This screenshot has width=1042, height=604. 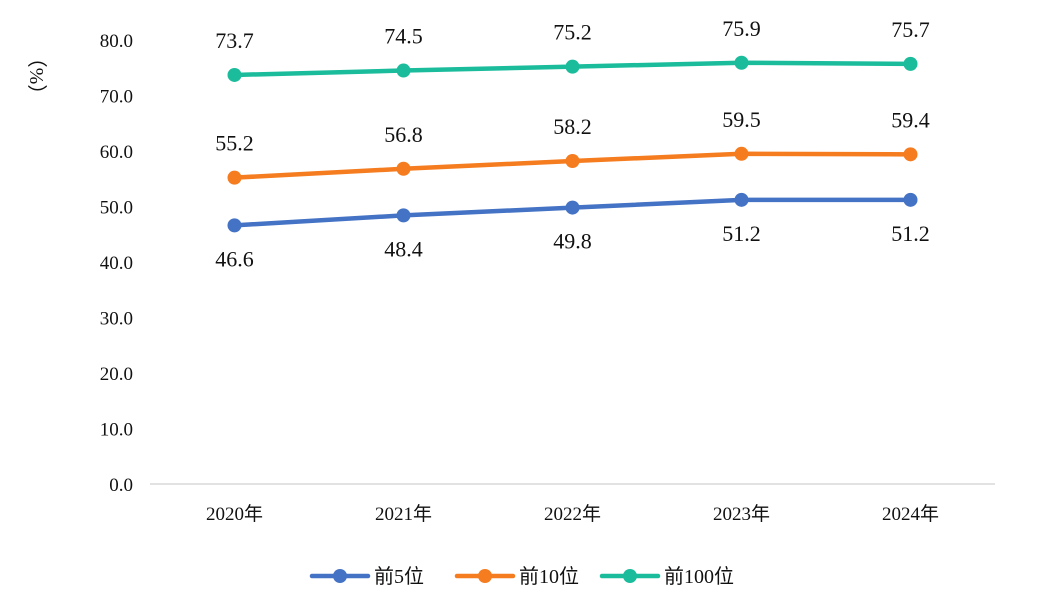 I want to click on x-tick-label: 2024年, so click(x=910, y=514).